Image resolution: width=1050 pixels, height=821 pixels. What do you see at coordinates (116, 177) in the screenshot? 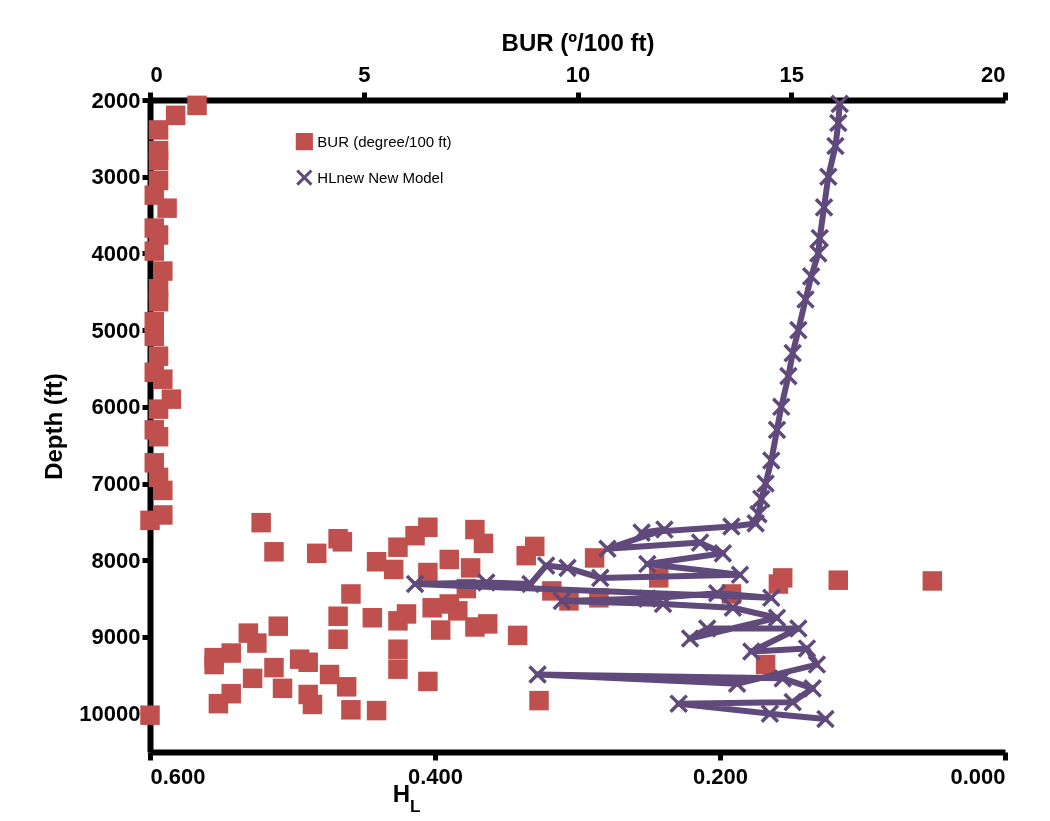
I see `y-tick-label: 3000` at bounding box center [116, 177].